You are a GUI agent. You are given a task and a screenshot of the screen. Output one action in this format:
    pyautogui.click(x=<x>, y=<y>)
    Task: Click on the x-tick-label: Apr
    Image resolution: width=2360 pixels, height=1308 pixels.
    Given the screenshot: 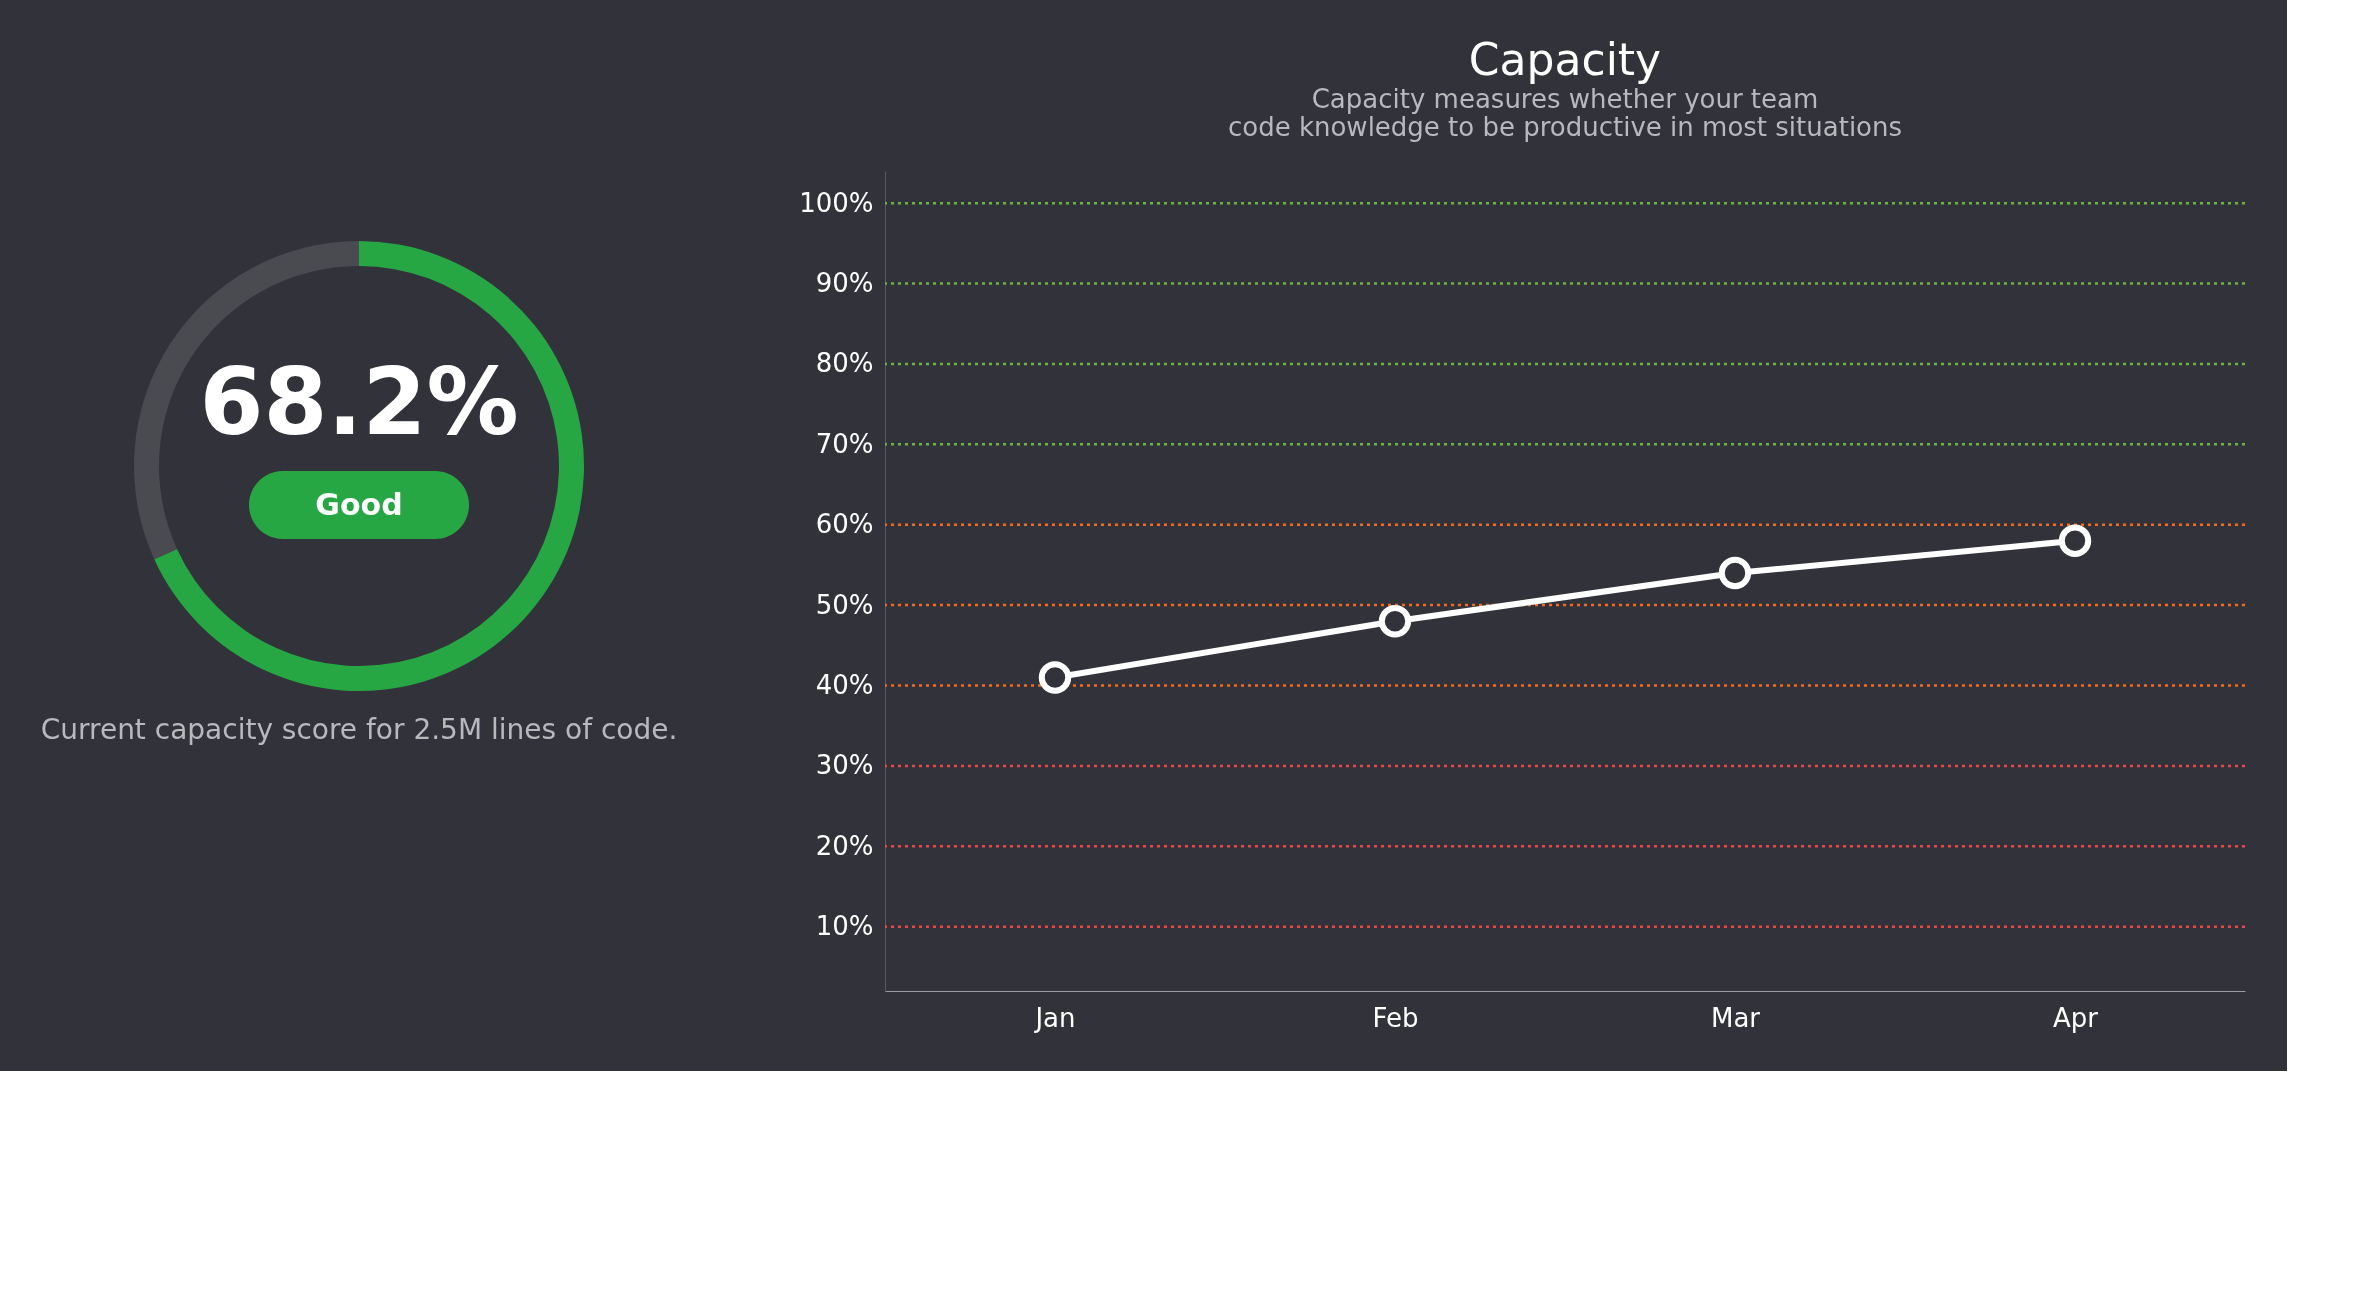 What is the action you would take?
    pyautogui.click(x=2076, y=1017)
    